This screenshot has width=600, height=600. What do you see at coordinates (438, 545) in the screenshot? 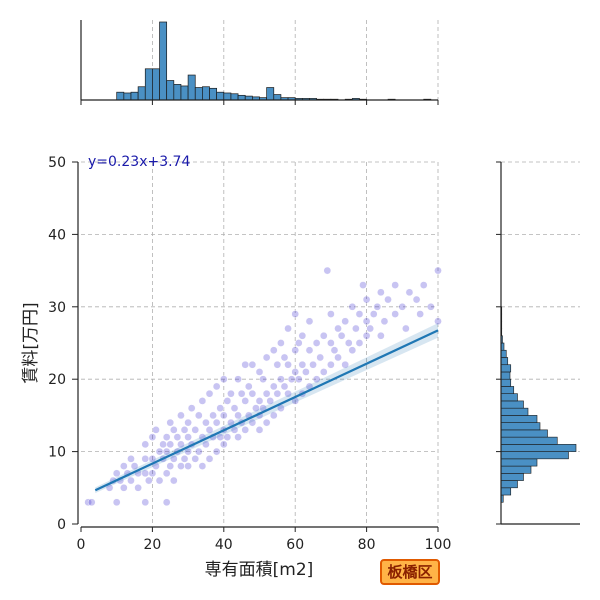
I see `x-tick-label: 100` at bounding box center [438, 545].